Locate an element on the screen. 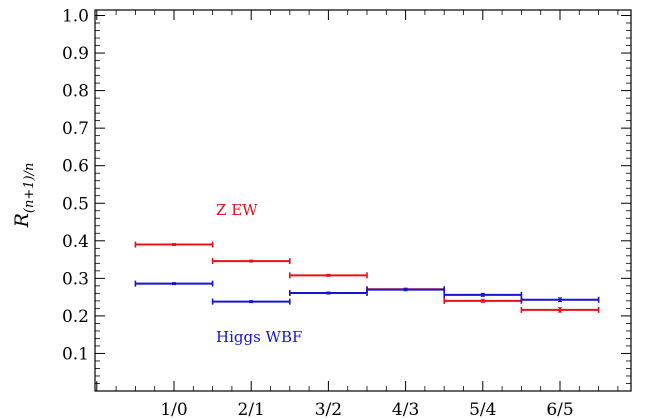  x-tick-label: 4/3 is located at coordinates (405, 409).